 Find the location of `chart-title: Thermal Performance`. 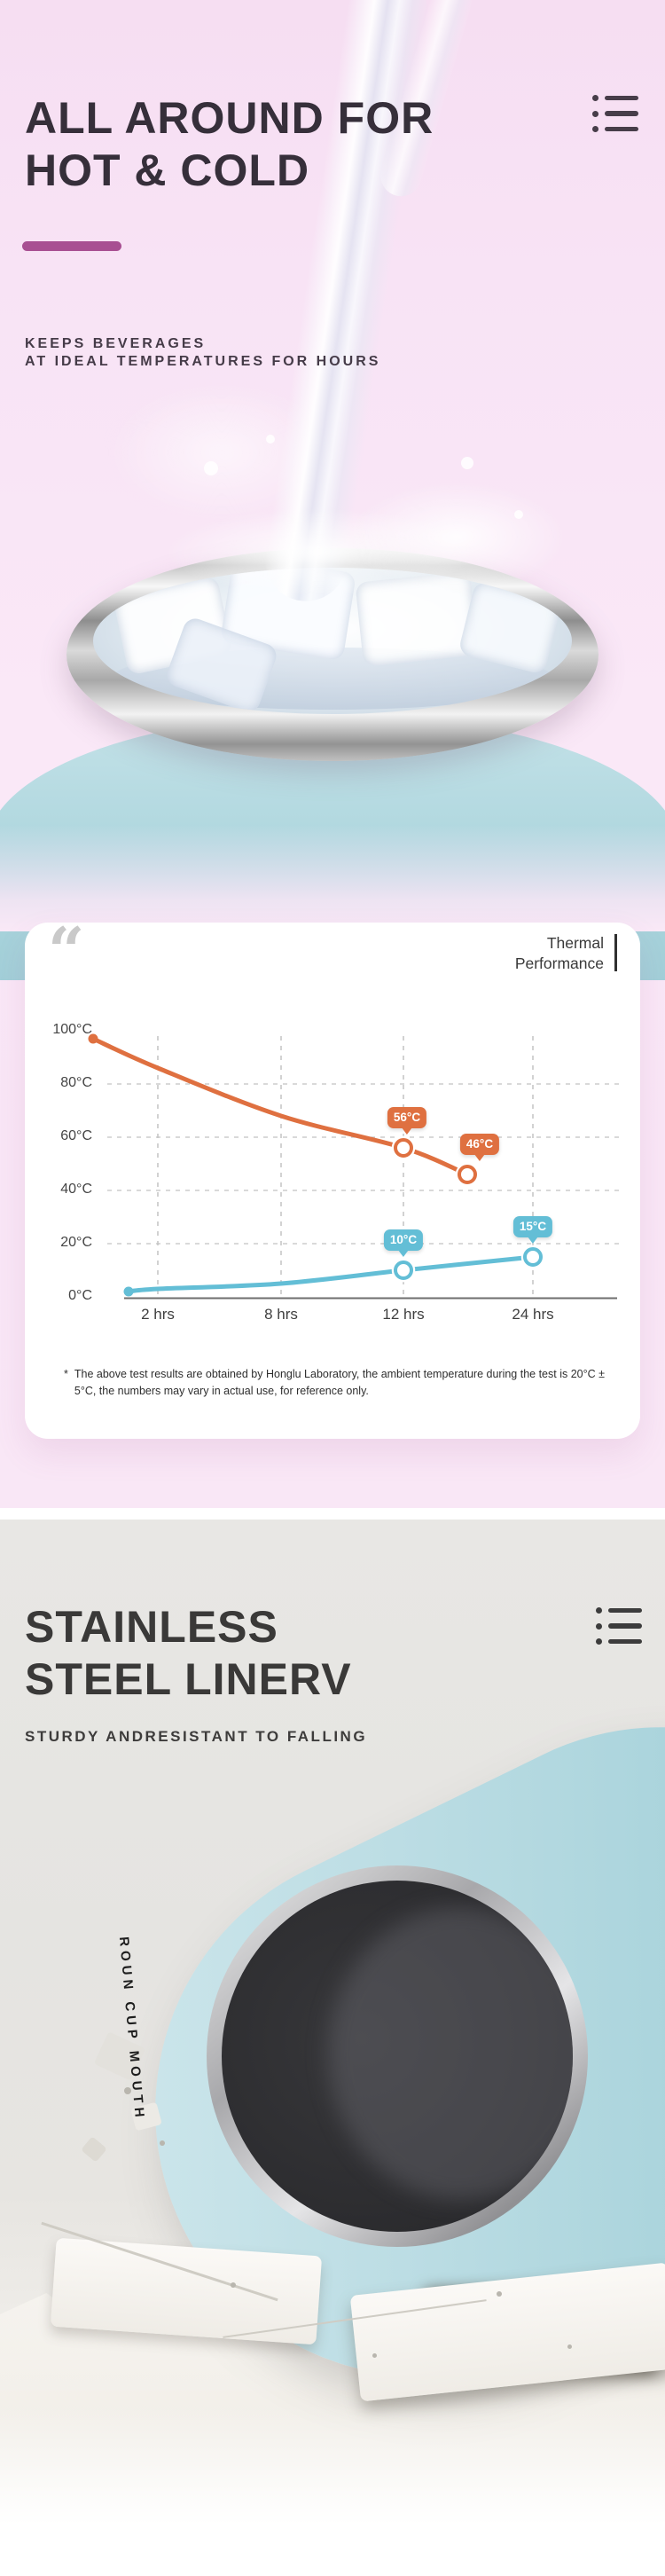

chart-title: Thermal Performance is located at coordinates (566, 953).